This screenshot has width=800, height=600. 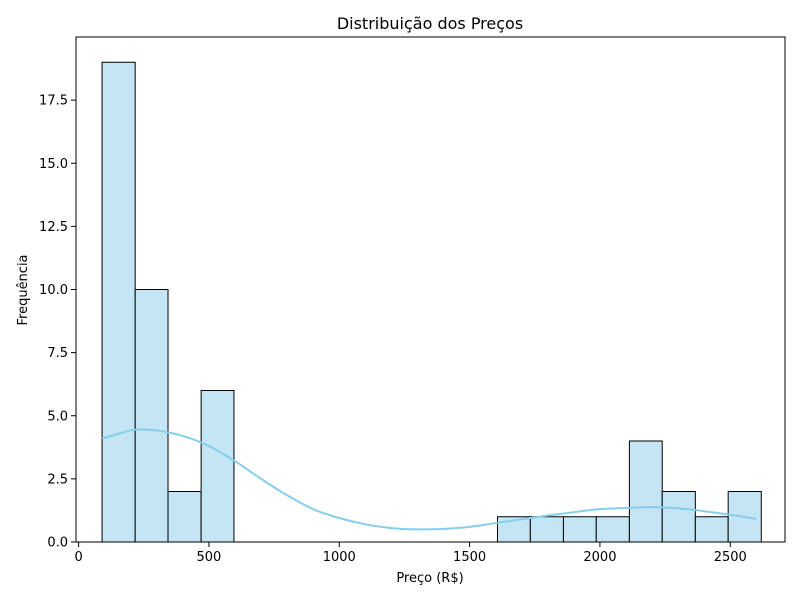 I want to click on y-tick-label: 10.0, so click(x=53, y=290).